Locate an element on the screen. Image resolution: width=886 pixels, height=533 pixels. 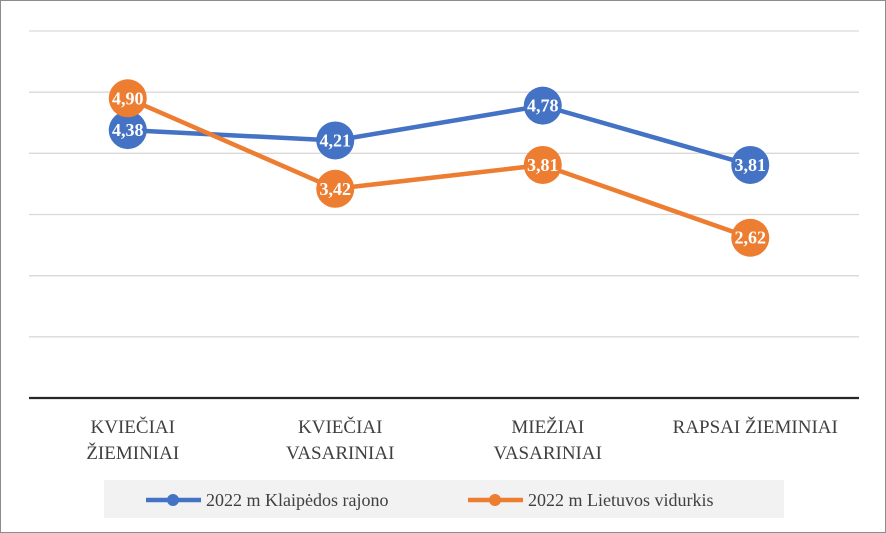
x-tick-label: MIEŽIAI VASARINIAI is located at coordinates (548, 440).